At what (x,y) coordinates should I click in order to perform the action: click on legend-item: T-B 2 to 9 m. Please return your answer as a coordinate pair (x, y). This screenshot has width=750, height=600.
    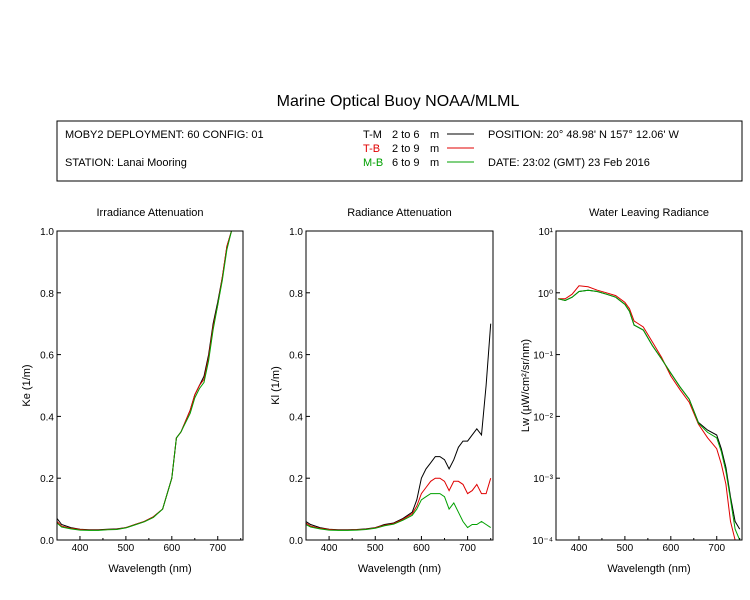
    Looking at the image, I should click on (418, 149).